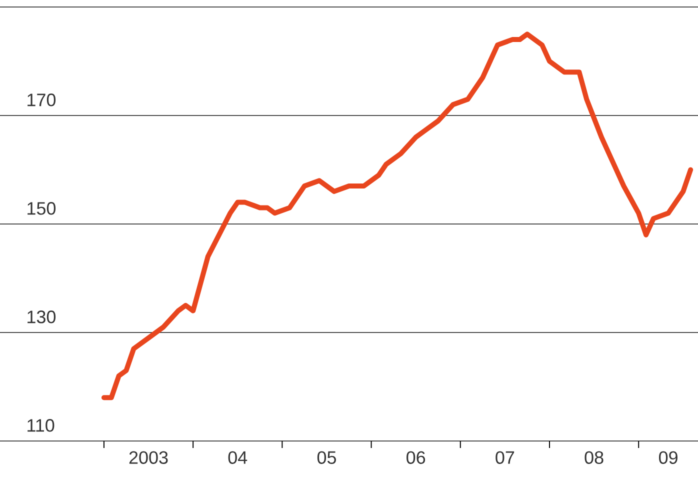  What do you see at coordinates (148, 457) in the screenshot?
I see `x-tick-label: 2003` at bounding box center [148, 457].